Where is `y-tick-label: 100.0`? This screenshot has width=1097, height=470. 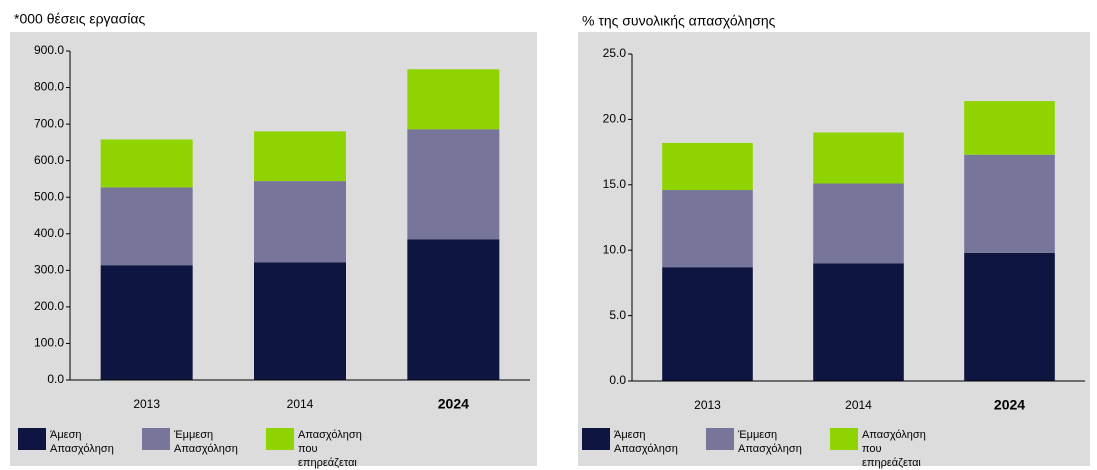
y-tick-label: 100.0 is located at coordinates (49, 343).